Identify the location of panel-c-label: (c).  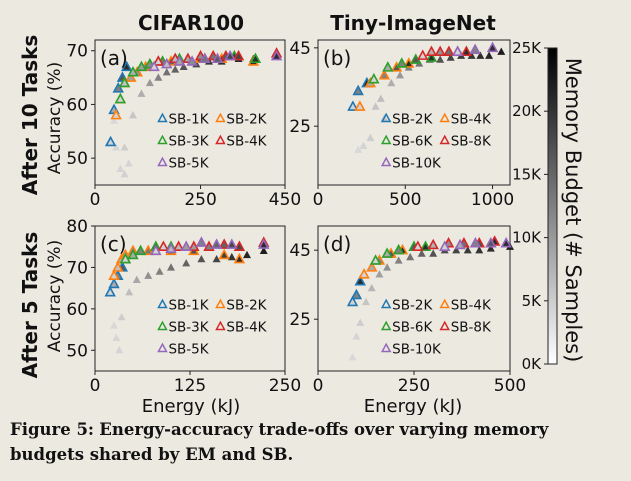
(113, 244).